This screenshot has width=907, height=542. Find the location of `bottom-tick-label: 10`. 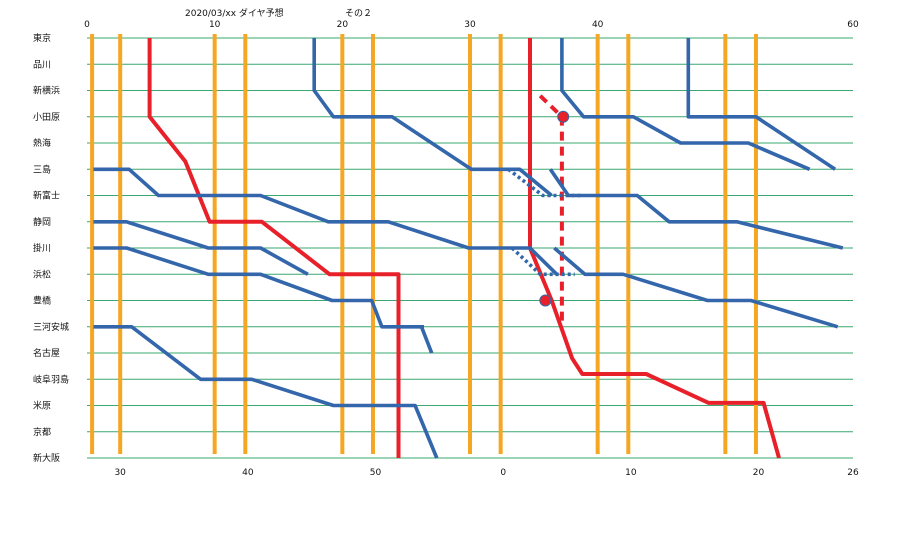

bottom-tick-label: 10 is located at coordinates (631, 473).